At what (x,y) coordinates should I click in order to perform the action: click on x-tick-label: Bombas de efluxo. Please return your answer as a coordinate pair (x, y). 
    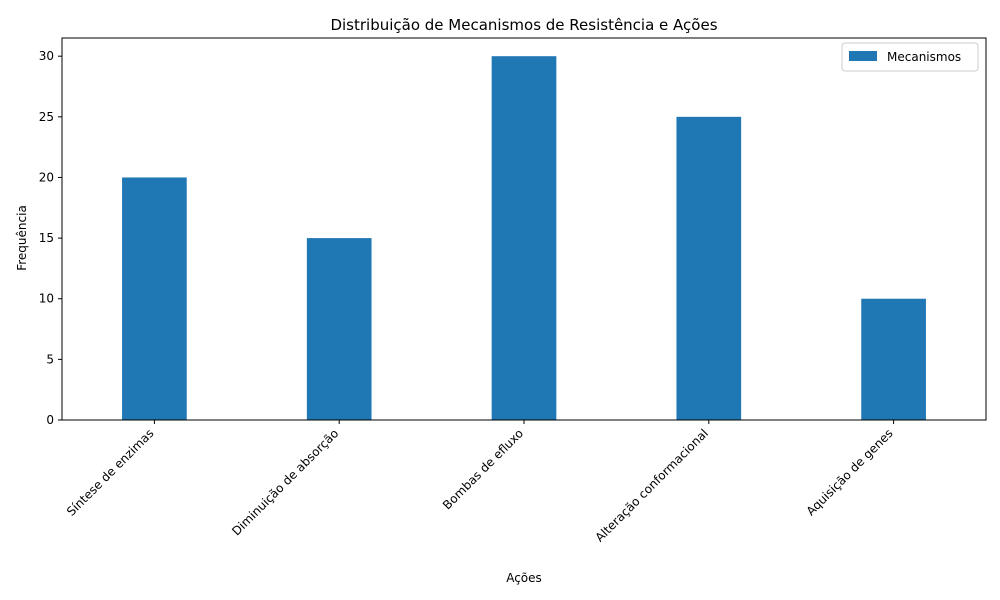
    Looking at the image, I should click on (483, 469).